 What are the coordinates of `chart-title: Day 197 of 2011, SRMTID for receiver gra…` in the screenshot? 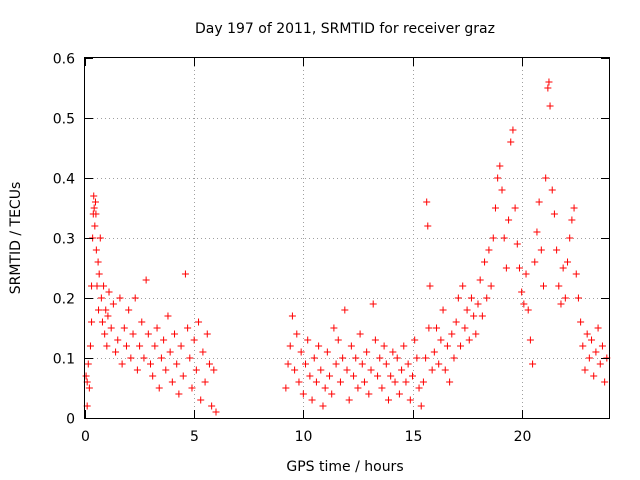 It's located at (345, 29).